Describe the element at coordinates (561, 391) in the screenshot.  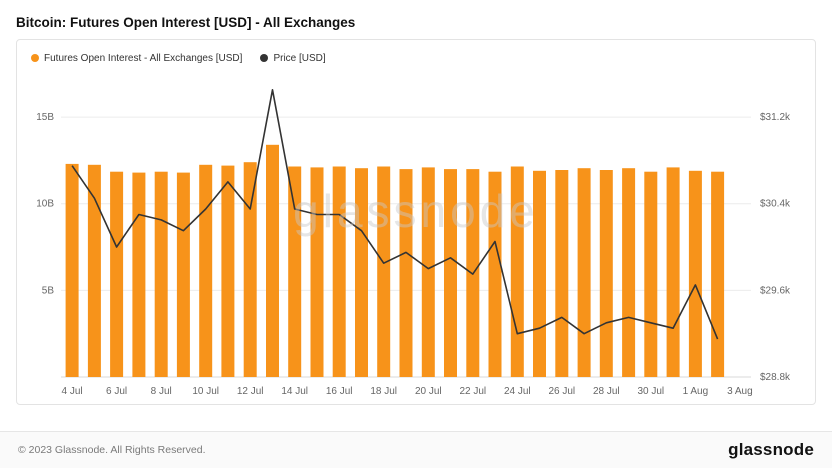
I see `svg-text: 26 Jul` at that location.